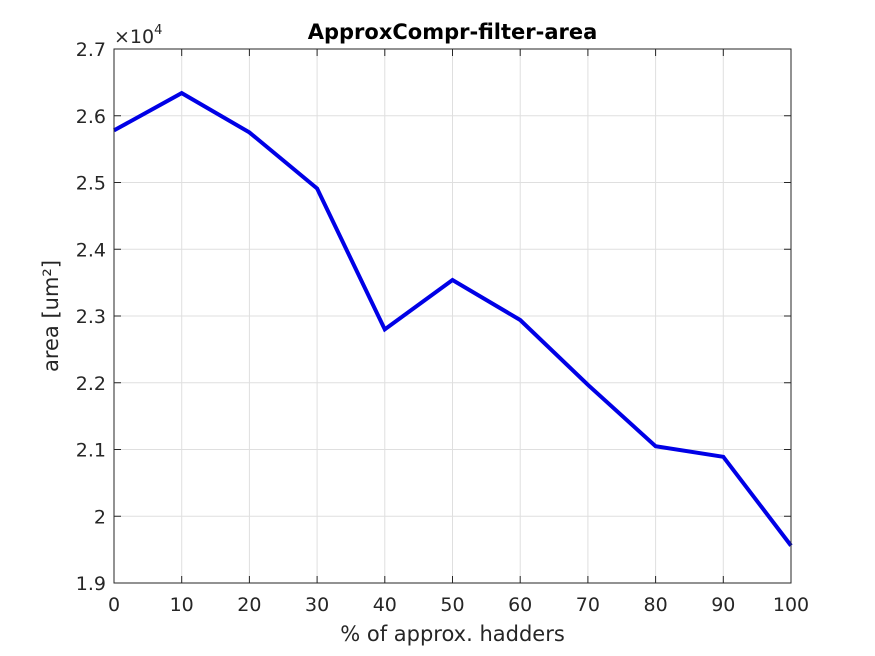  I want to click on y-tick-label: 2.4, so click(91, 250).